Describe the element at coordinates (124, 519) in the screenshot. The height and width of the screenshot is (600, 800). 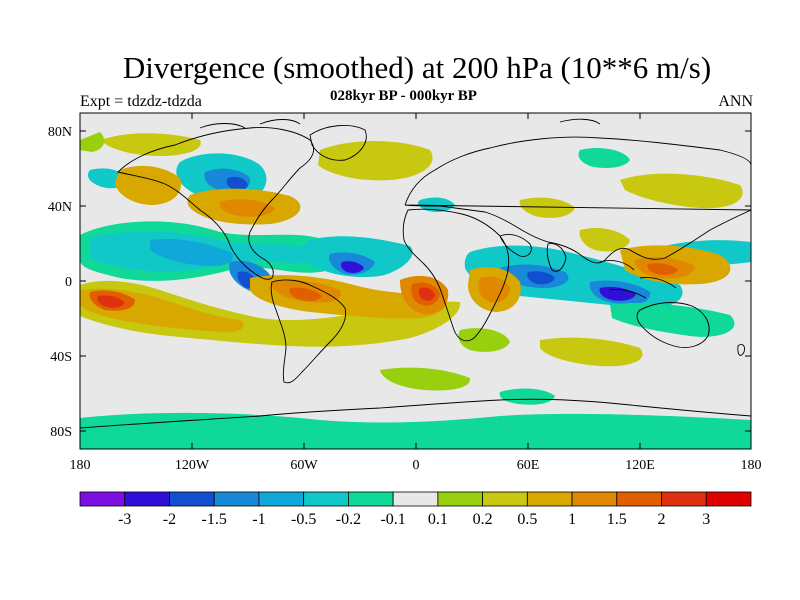
I see `colorbar-label: -3` at that location.